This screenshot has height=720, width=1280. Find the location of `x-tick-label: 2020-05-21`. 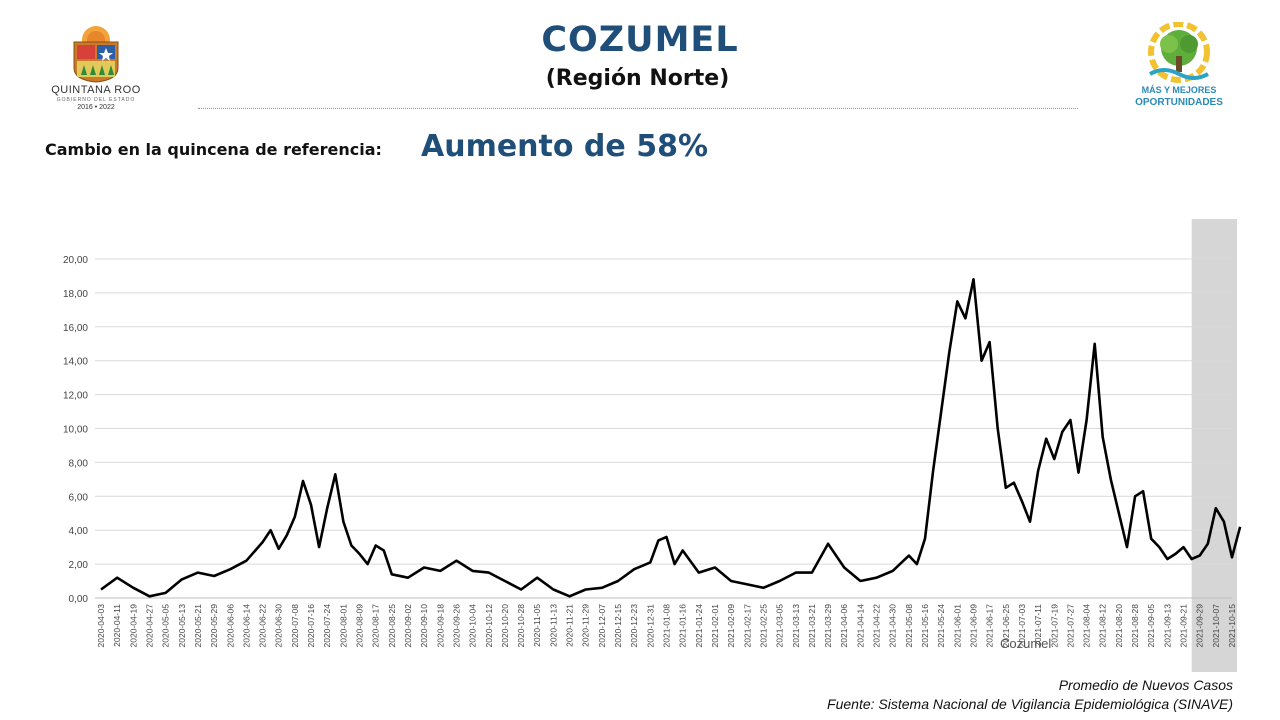

x-tick-label: 2020-05-21 is located at coordinates (198, 626).